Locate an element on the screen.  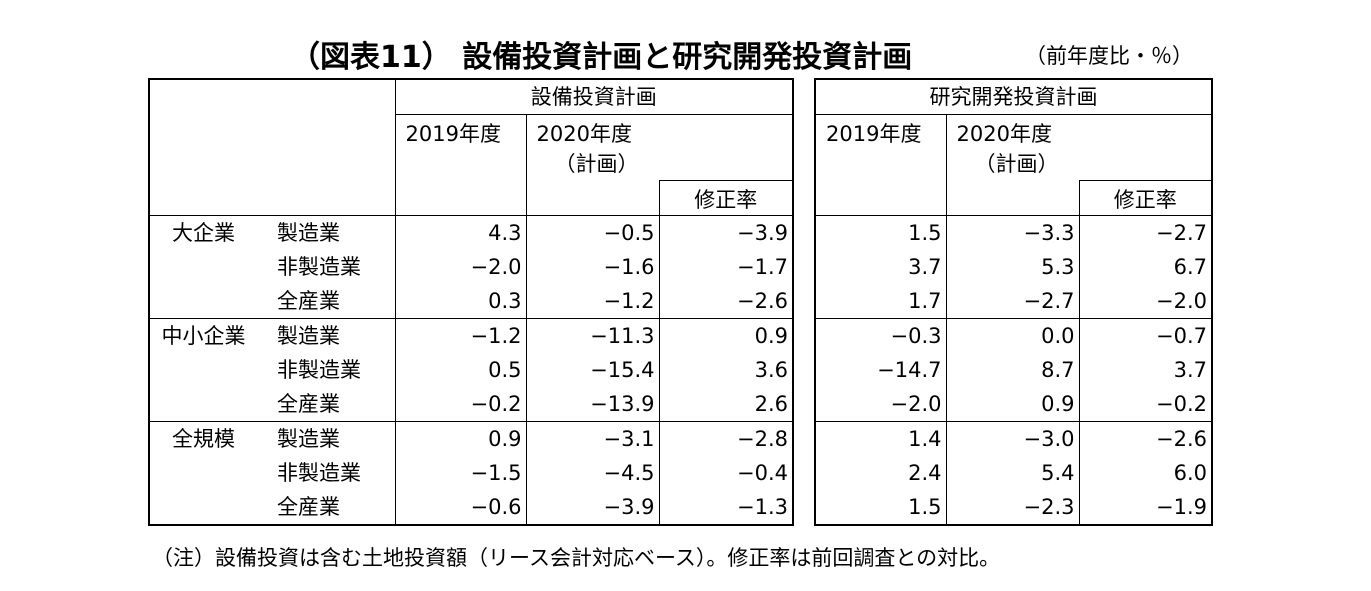
rnd-2019-cell: 1.4 is located at coordinates (881, 438).